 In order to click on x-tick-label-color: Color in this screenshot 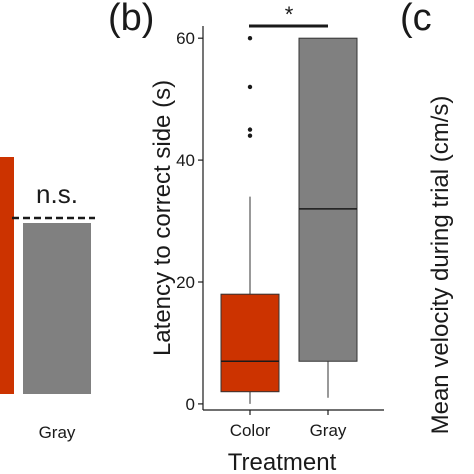, I will do `click(250, 430)`.